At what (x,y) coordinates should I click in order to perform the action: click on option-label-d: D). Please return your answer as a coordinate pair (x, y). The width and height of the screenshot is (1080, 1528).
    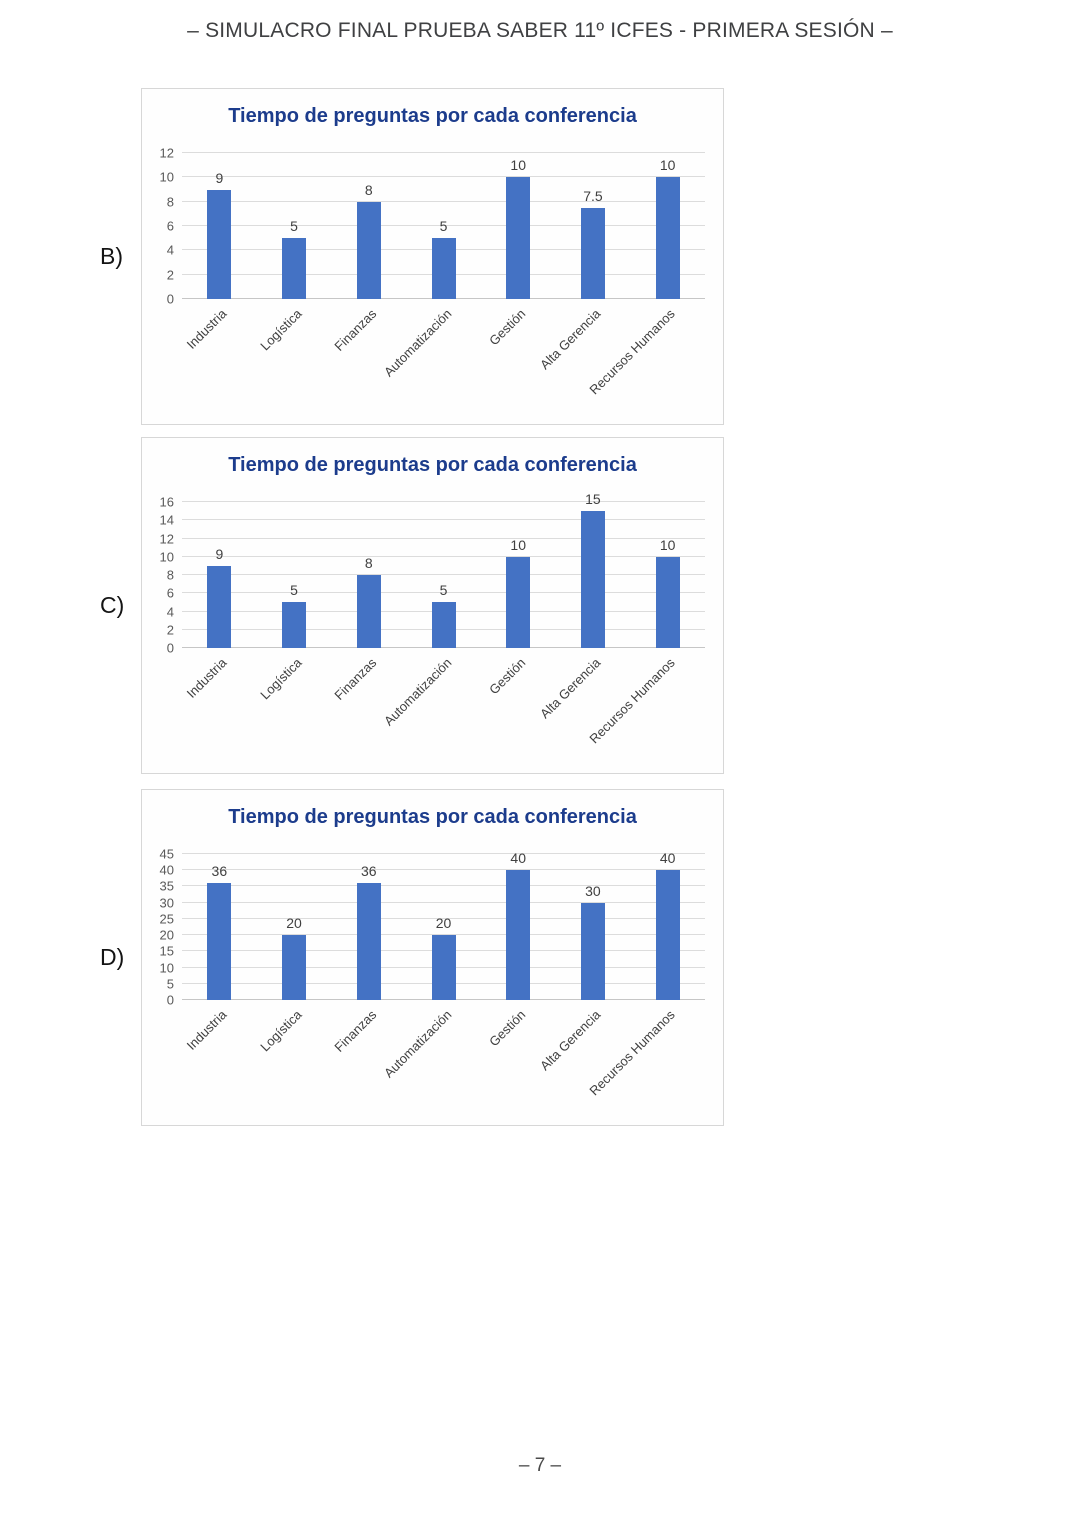
    Looking at the image, I should click on (112, 957).